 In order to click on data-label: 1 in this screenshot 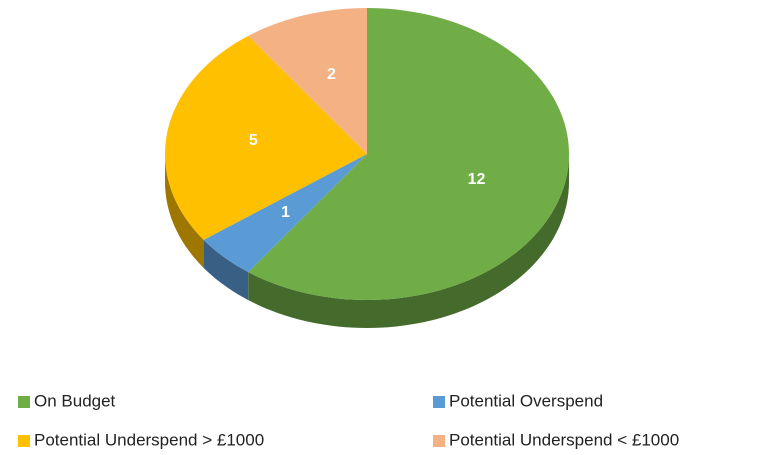, I will do `click(285, 212)`.